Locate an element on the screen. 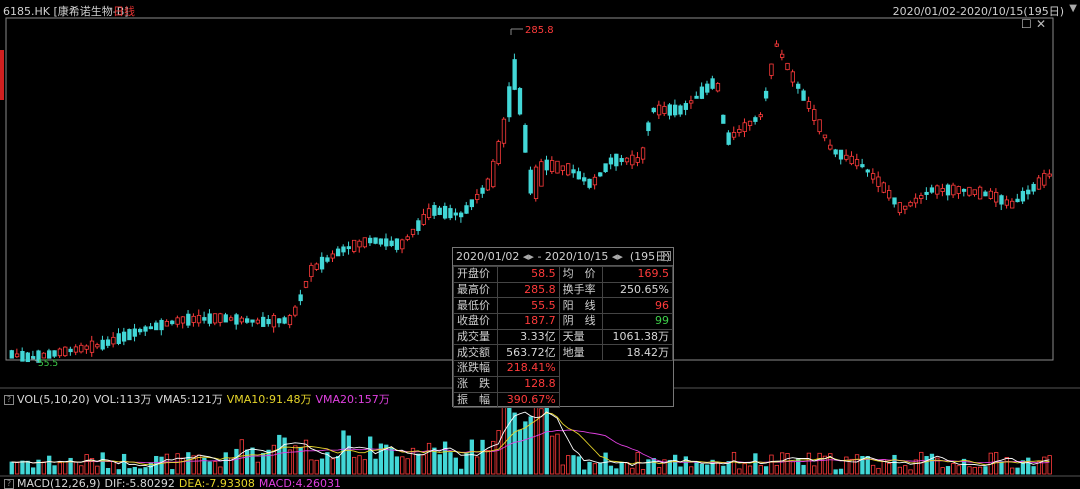  stats-header: 2020/01/02 ◂▸ - 2020/10/15 ◂▸ (195日) ✕ is located at coordinates (563, 257).